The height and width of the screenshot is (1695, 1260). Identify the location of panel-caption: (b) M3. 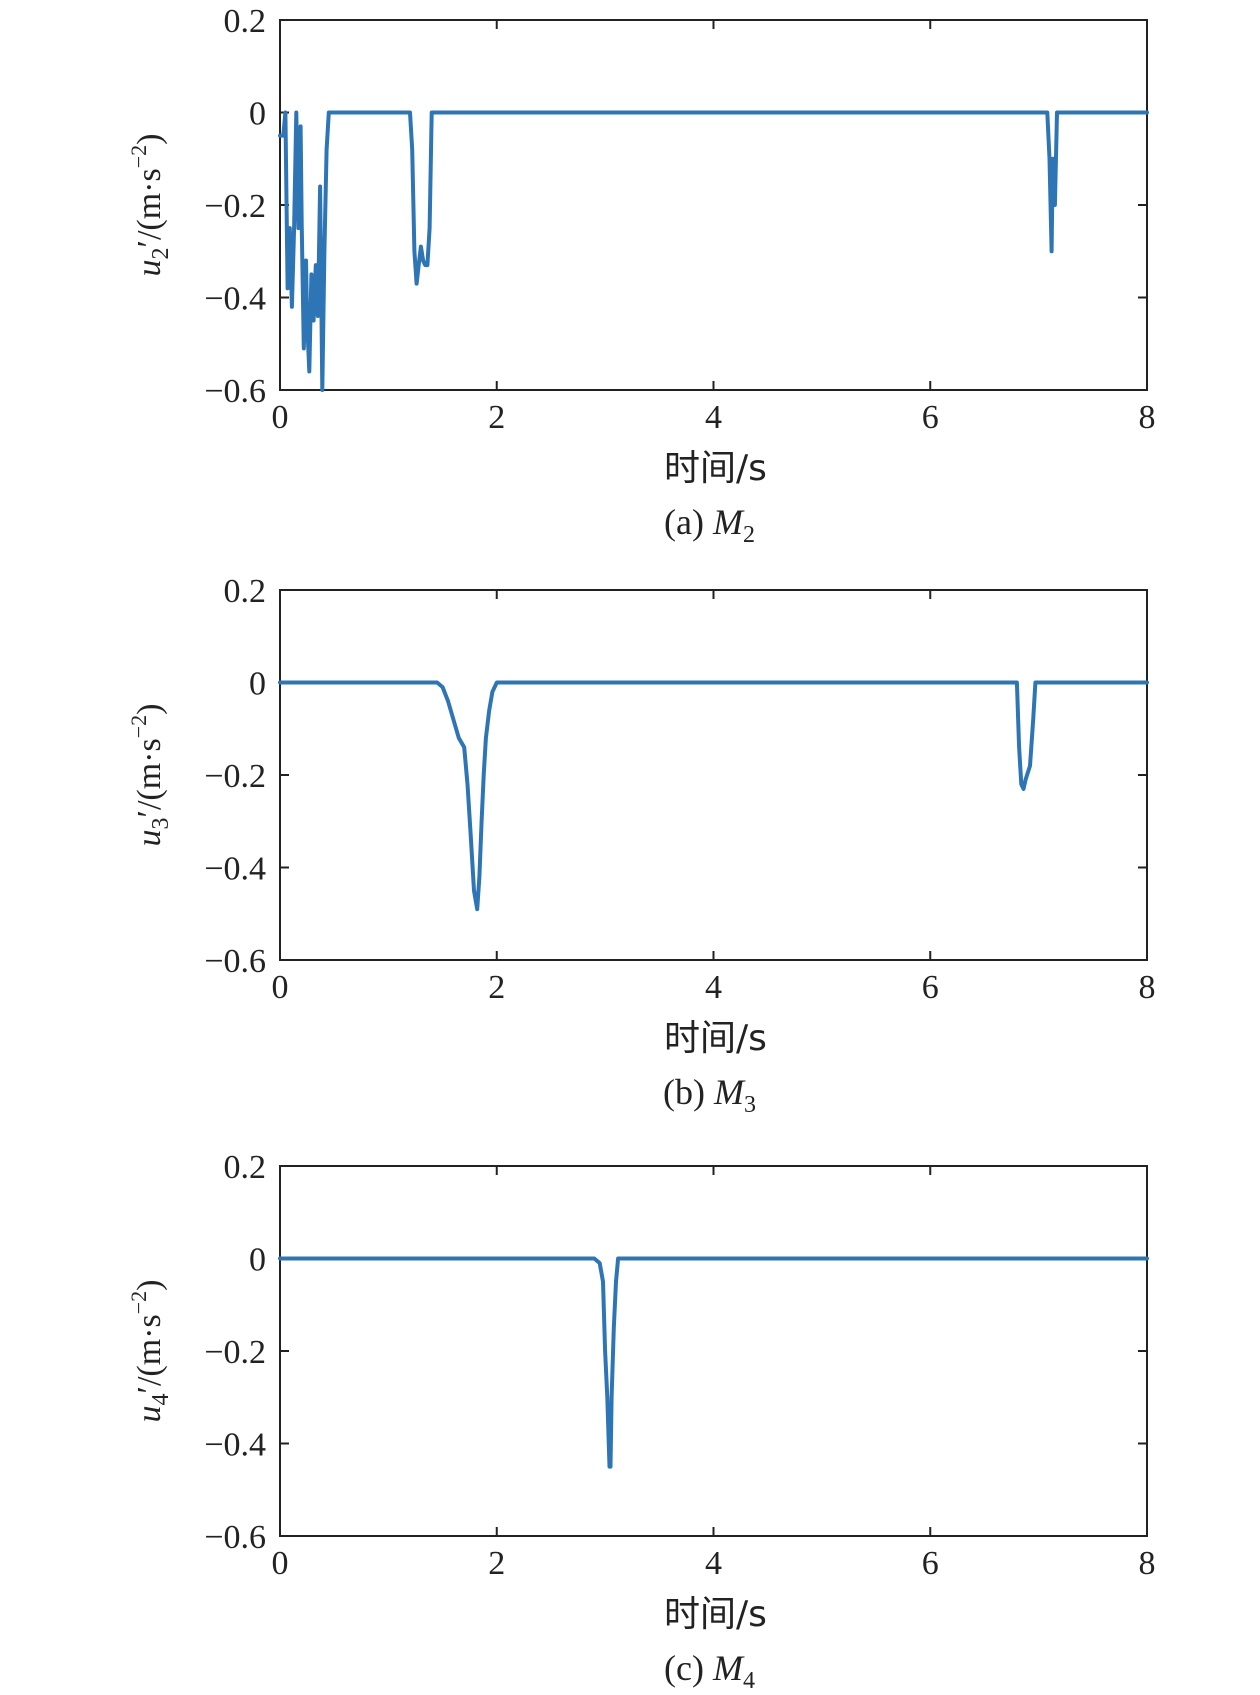
(709, 1095).